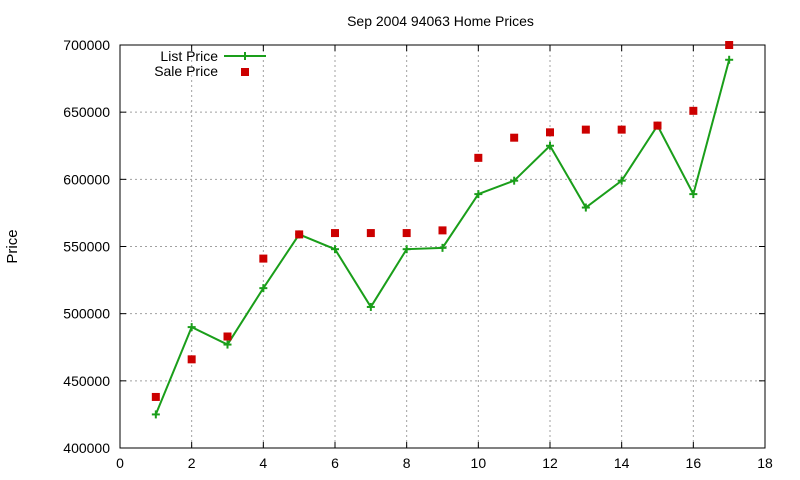  Describe the element at coordinates (550, 463) in the screenshot. I see `x-tick-label: 12` at that location.